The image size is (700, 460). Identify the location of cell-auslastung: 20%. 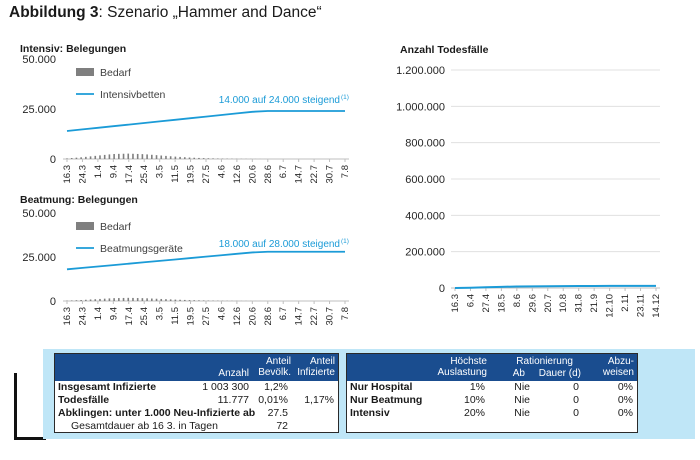
(474, 413).